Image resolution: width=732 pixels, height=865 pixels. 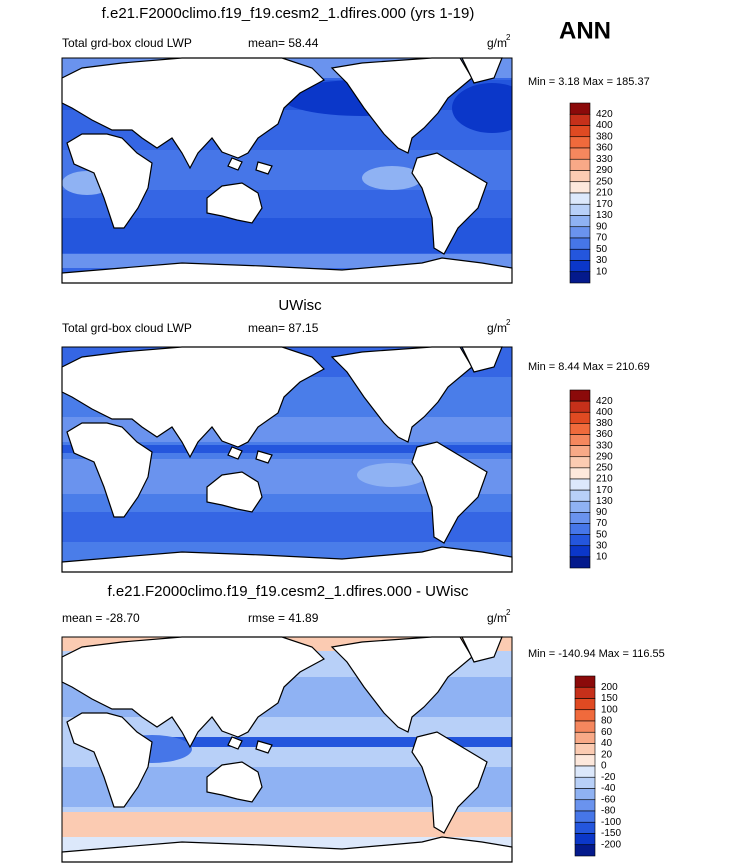 I want to click on colorbar-label: 70, so click(x=602, y=523).